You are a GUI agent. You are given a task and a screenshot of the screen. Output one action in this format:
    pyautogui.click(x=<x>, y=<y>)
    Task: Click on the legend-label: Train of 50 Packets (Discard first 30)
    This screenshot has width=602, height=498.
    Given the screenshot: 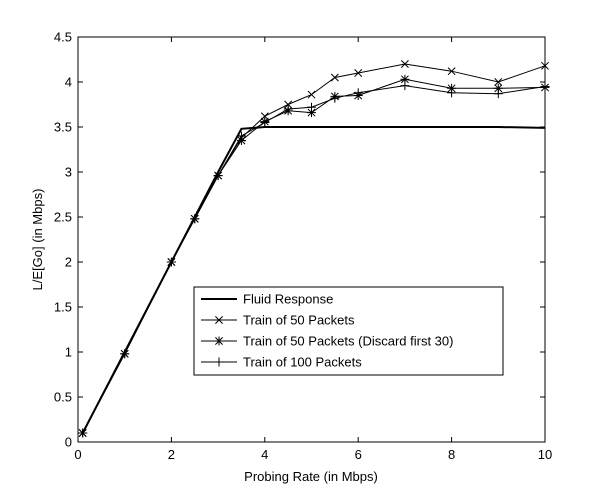 What is the action you would take?
    pyautogui.click(x=348, y=341)
    